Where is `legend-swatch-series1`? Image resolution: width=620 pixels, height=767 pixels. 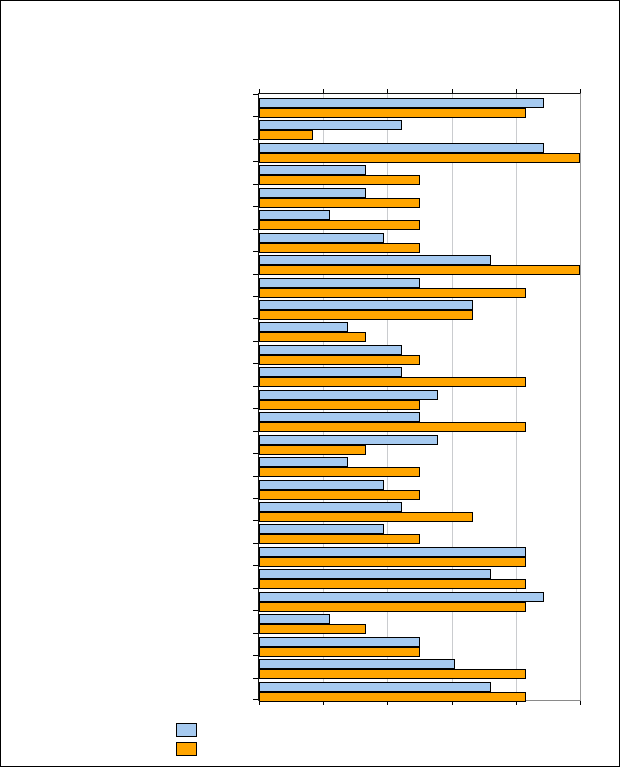
legend-swatch-series1 is located at coordinates (186, 730).